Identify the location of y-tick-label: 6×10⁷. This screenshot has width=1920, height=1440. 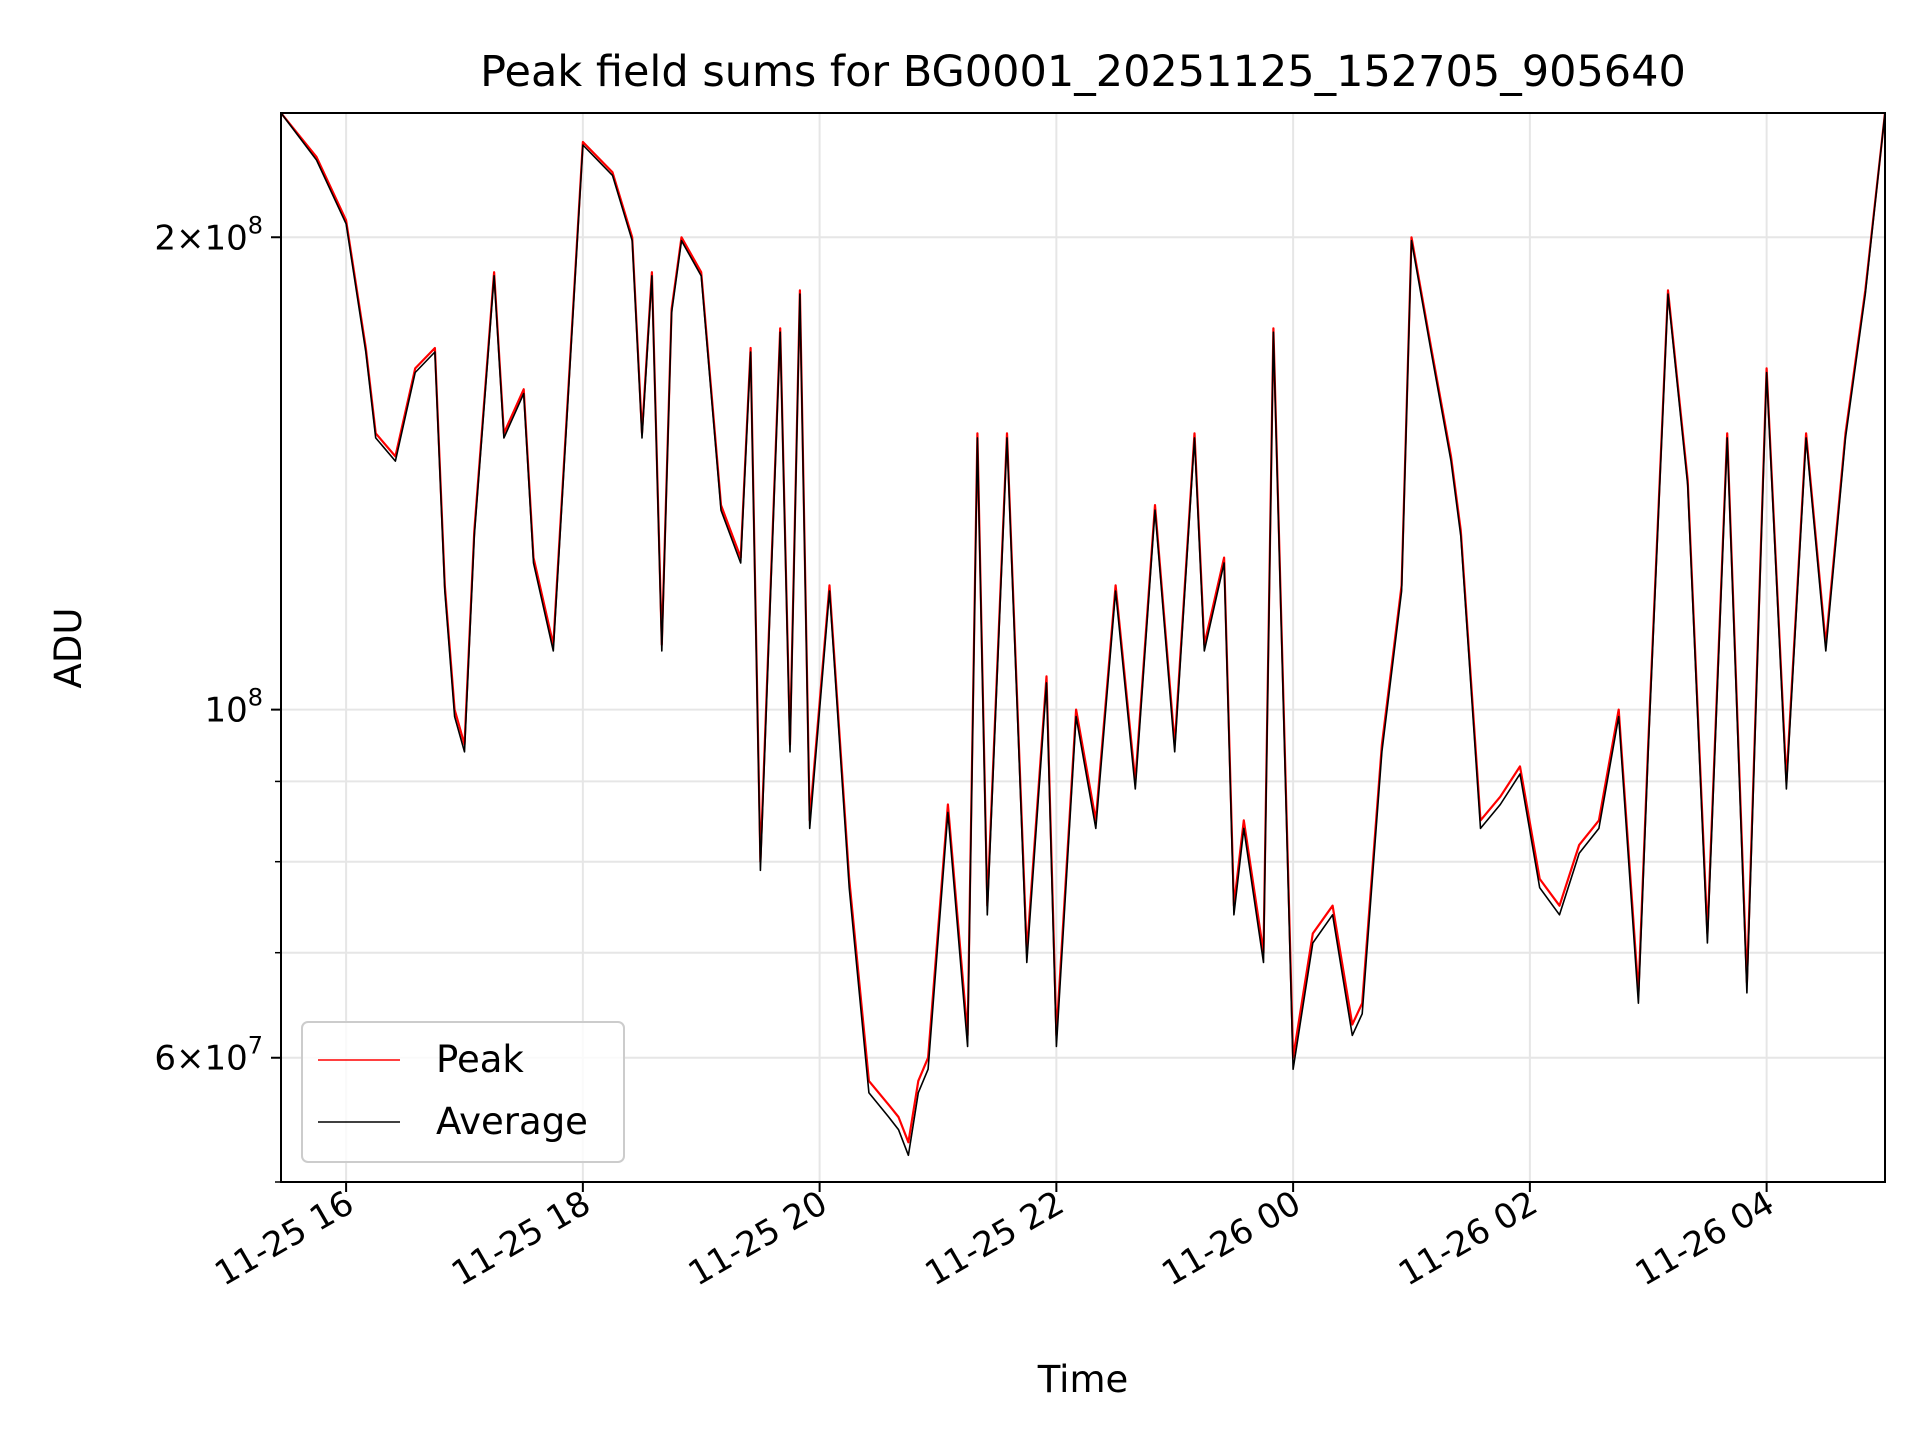
(208, 1055).